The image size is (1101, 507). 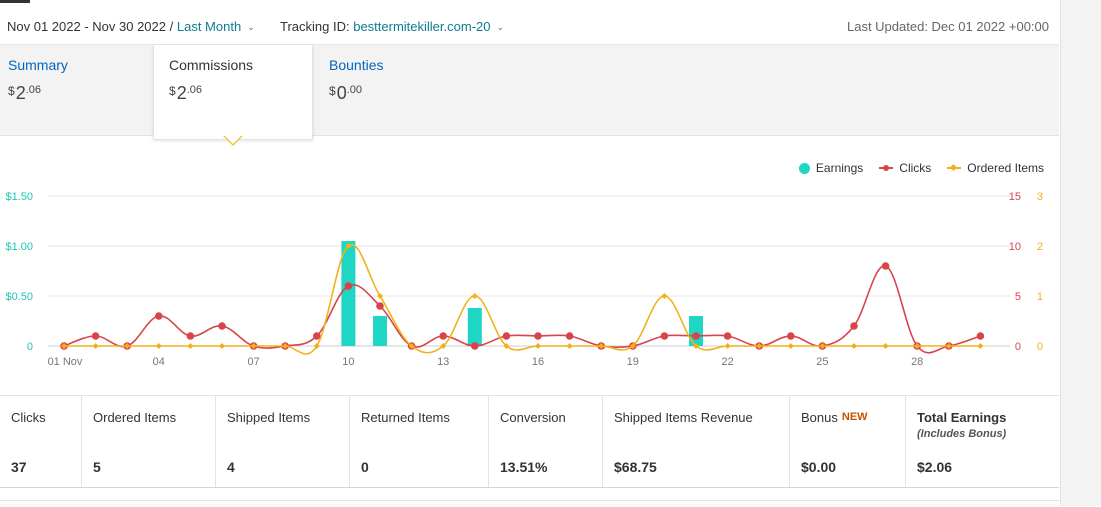 I want to click on metric-label: Total Earnings, so click(x=962, y=417).